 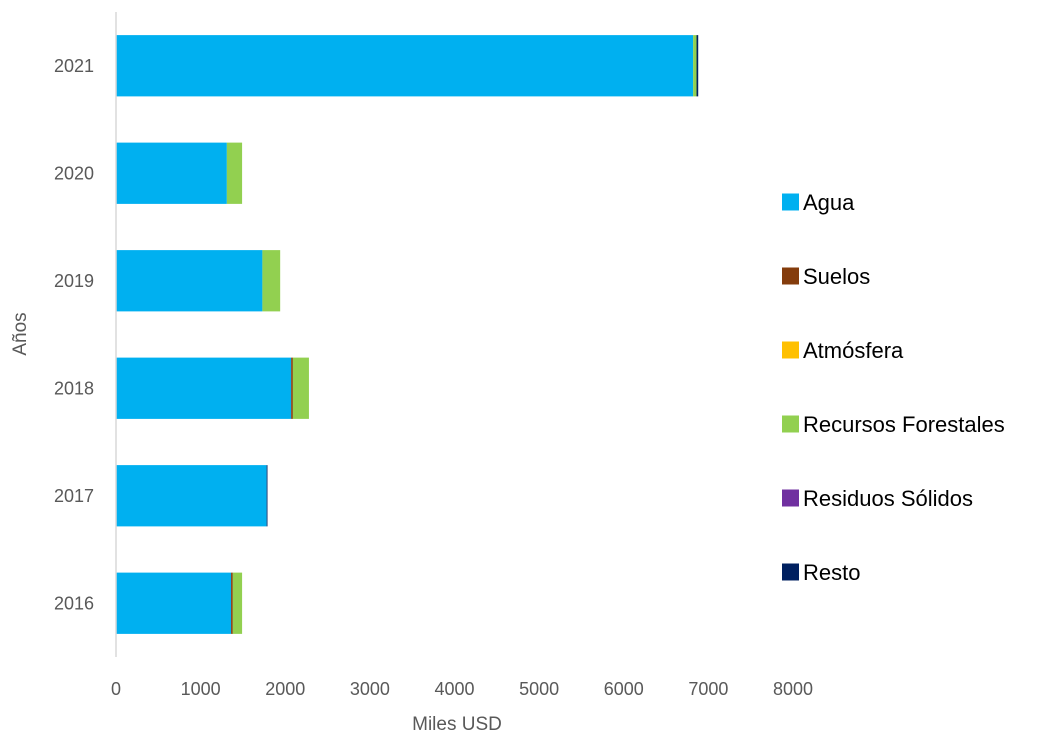 What do you see at coordinates (201, 689) in the screenshot?
I see `x-tick-label: 1000` at bounding box center [201, 689].